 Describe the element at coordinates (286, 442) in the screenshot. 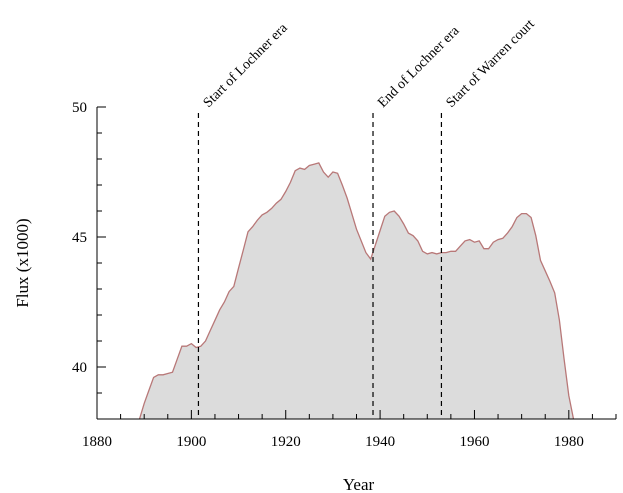

I see `x-tick-label: 1920` at that location.